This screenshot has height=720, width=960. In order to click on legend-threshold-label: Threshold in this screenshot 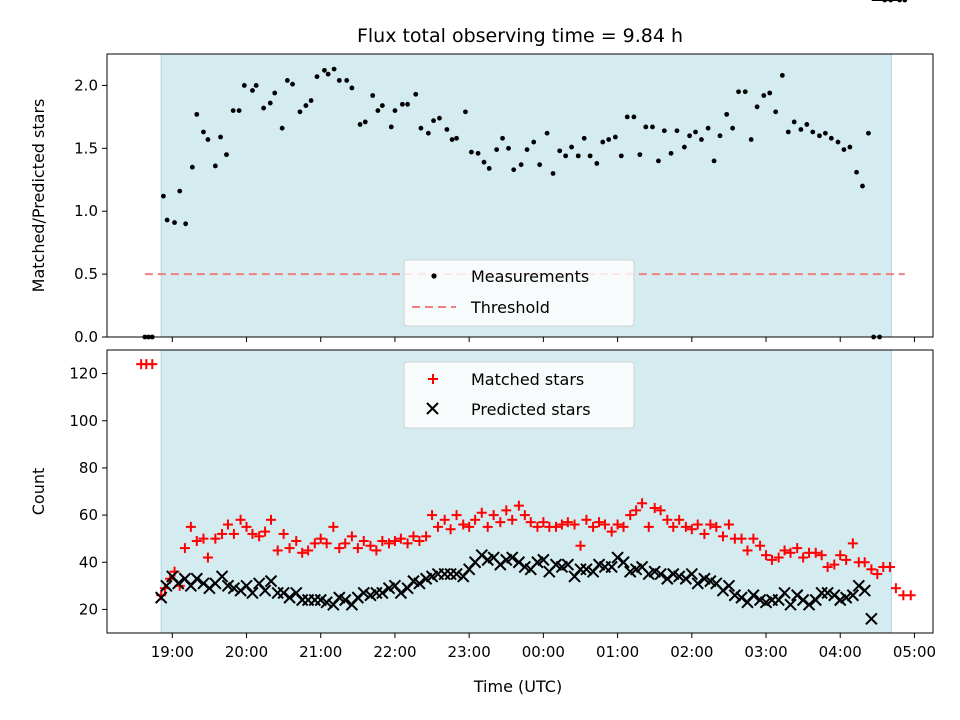, I will do `click(510, 307)`.